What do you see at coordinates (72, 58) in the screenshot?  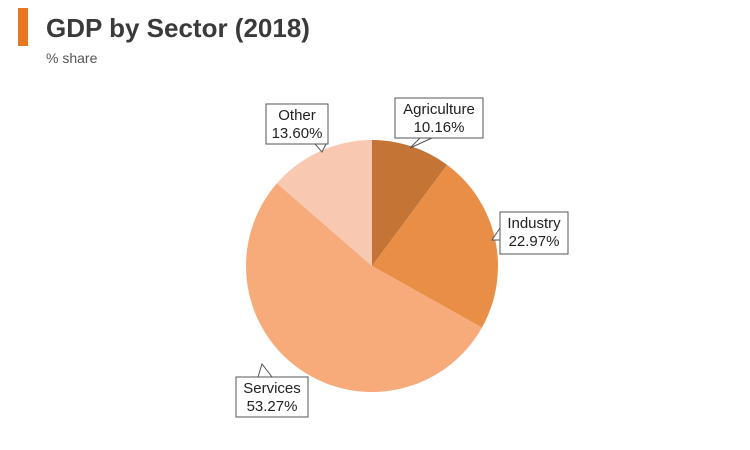 I see `chart-subtitle: % share` at bounding box center [72, 58].